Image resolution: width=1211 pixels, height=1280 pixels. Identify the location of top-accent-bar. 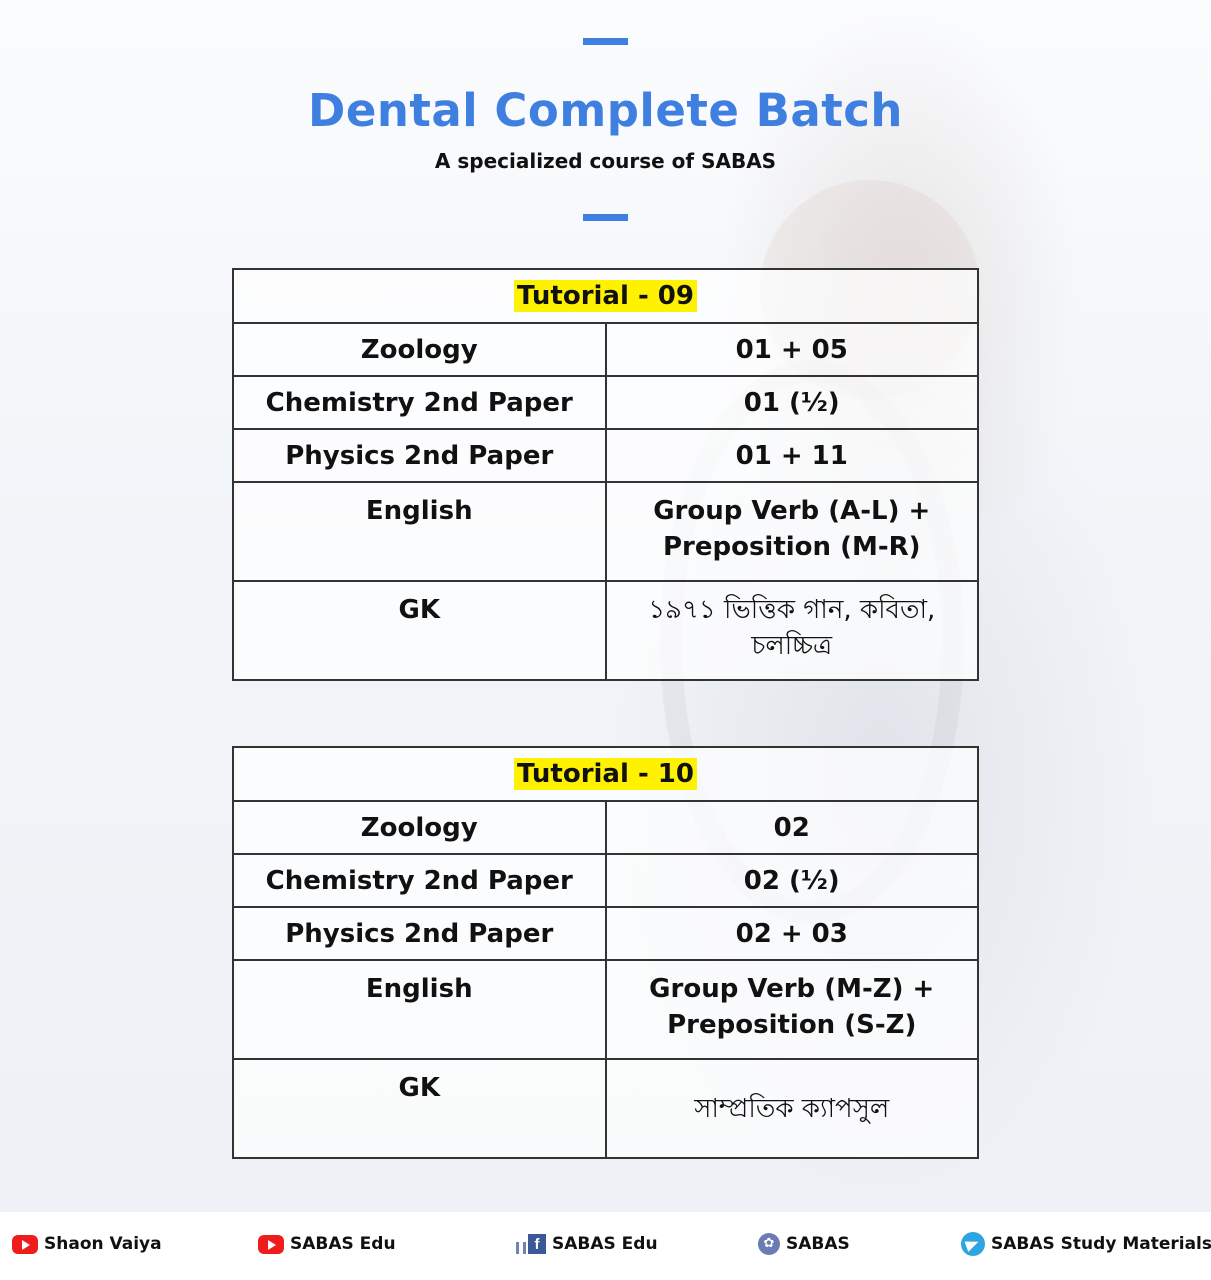
(605, 41).